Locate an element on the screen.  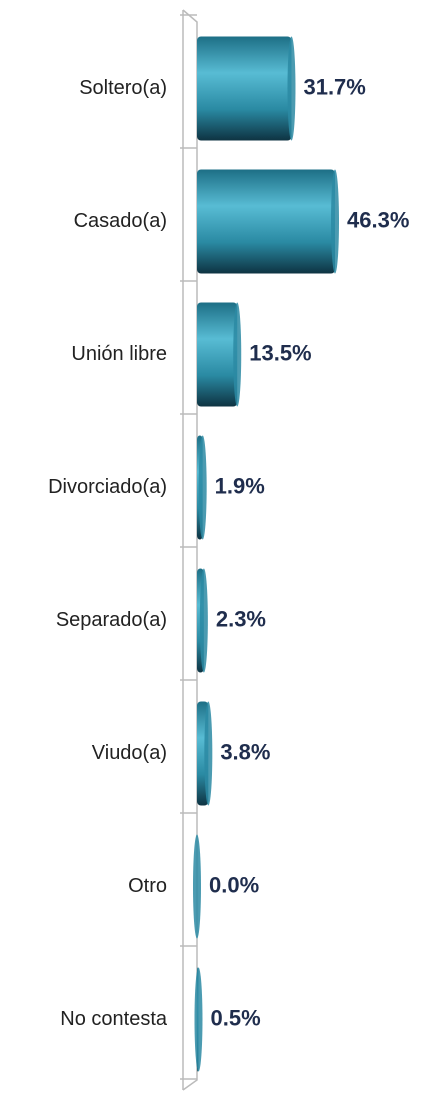
category-label: Soltero(a) is located at coordinates (123, 88).